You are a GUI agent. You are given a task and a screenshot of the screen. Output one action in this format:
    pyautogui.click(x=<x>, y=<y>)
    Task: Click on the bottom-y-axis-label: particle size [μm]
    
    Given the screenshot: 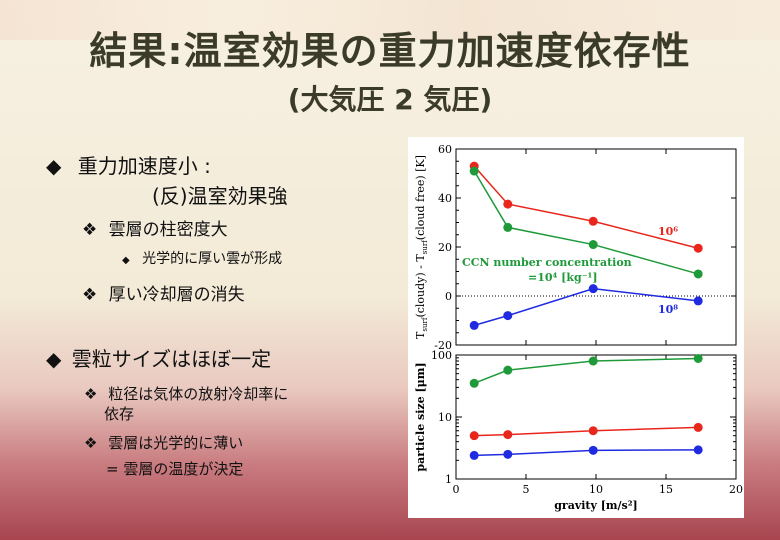 What is the action you would take?
    pyautogui.click(x=420, y=416)
    